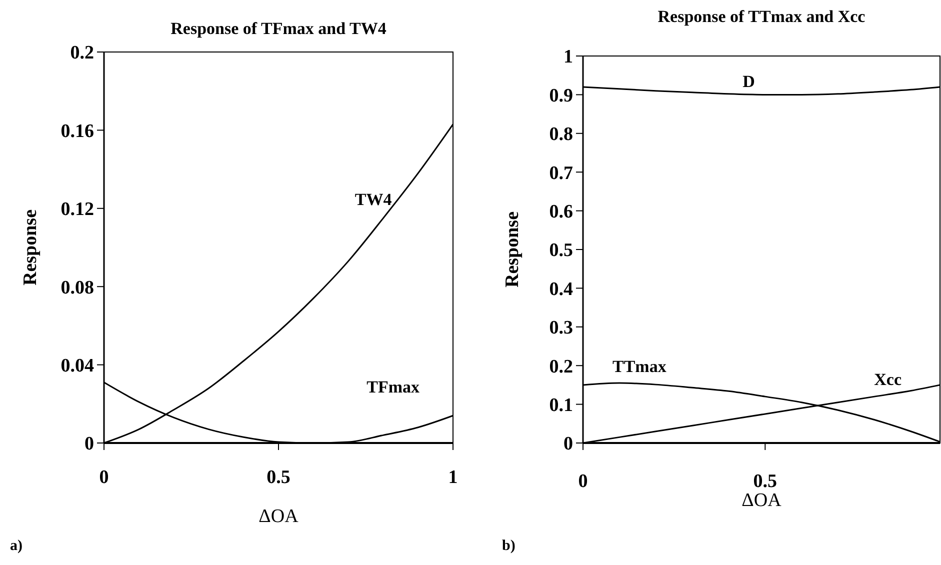  Describe the element at coordinates (16, 546) in the screenshot. I see `text: a)` at that location.